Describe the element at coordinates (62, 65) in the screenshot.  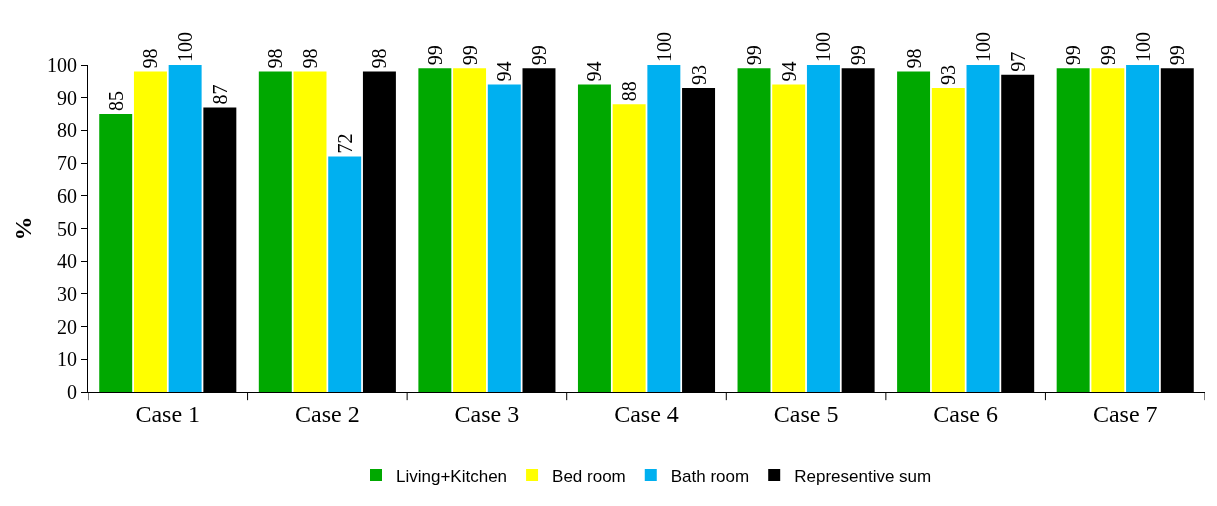
I see `y-tick-label: 100` at that location.